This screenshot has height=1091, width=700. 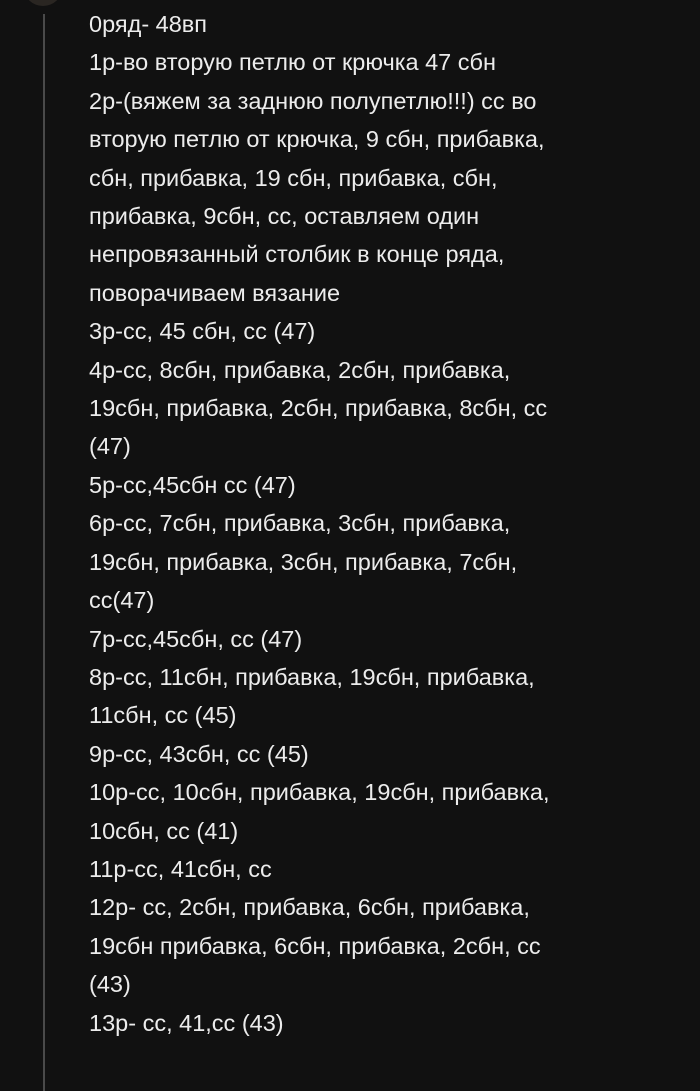 What do you see at coordinates (300, 369) in the screenshot?
I see `comment-line: 4р-сс, 8сбн, прибавка, 2сбн, прибавка,` at bounding box center [300, 369].